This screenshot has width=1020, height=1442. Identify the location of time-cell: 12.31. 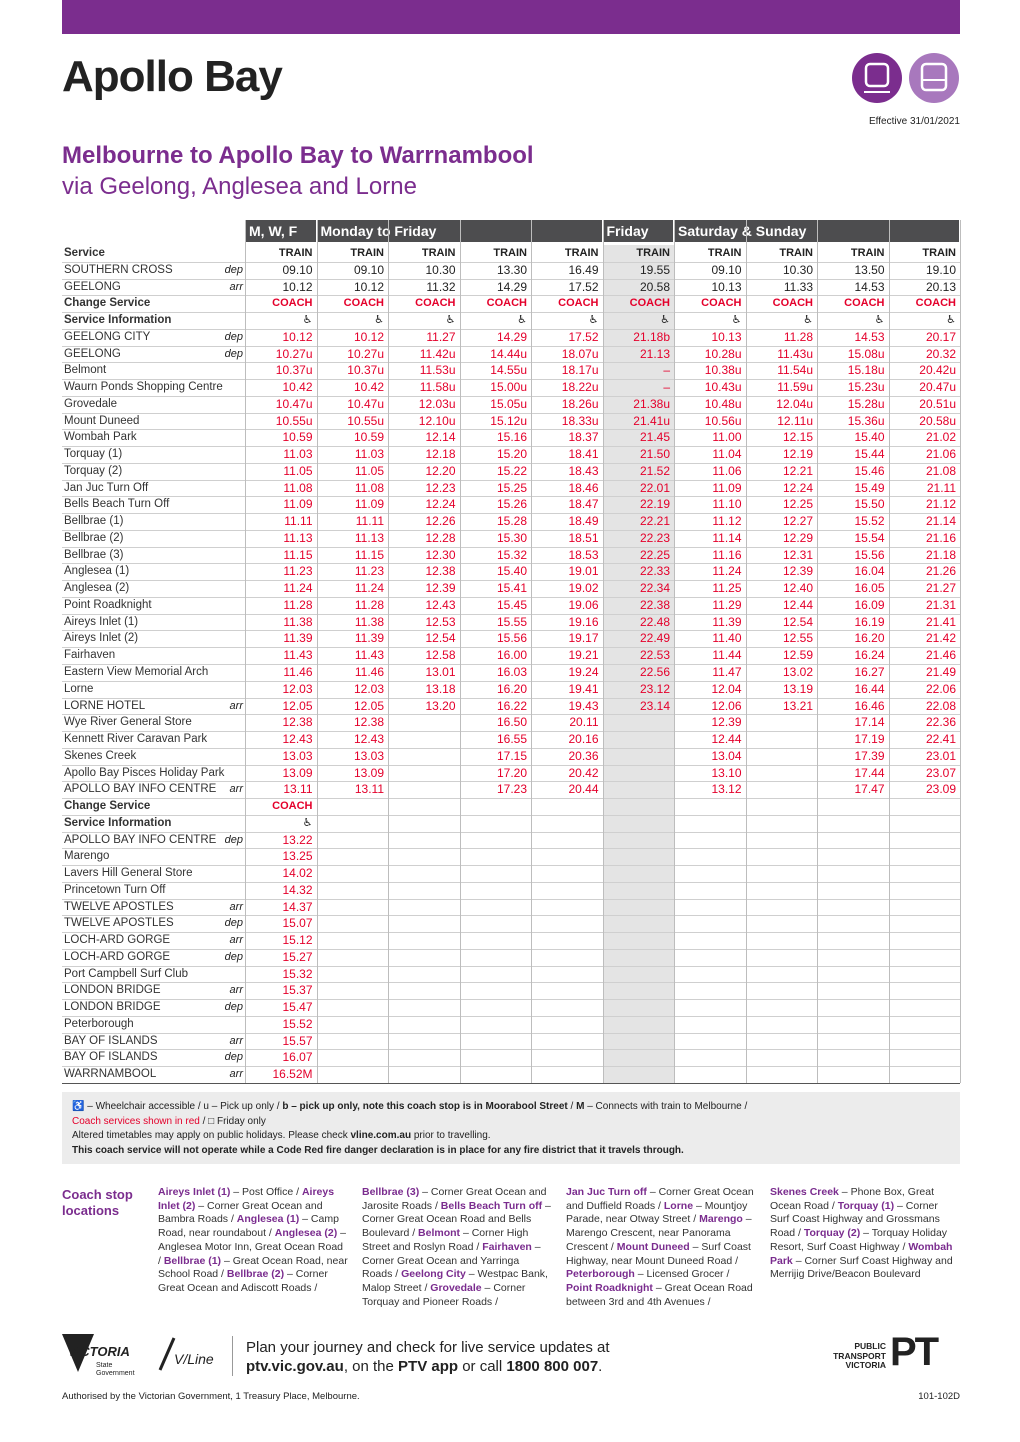
(797, 554).